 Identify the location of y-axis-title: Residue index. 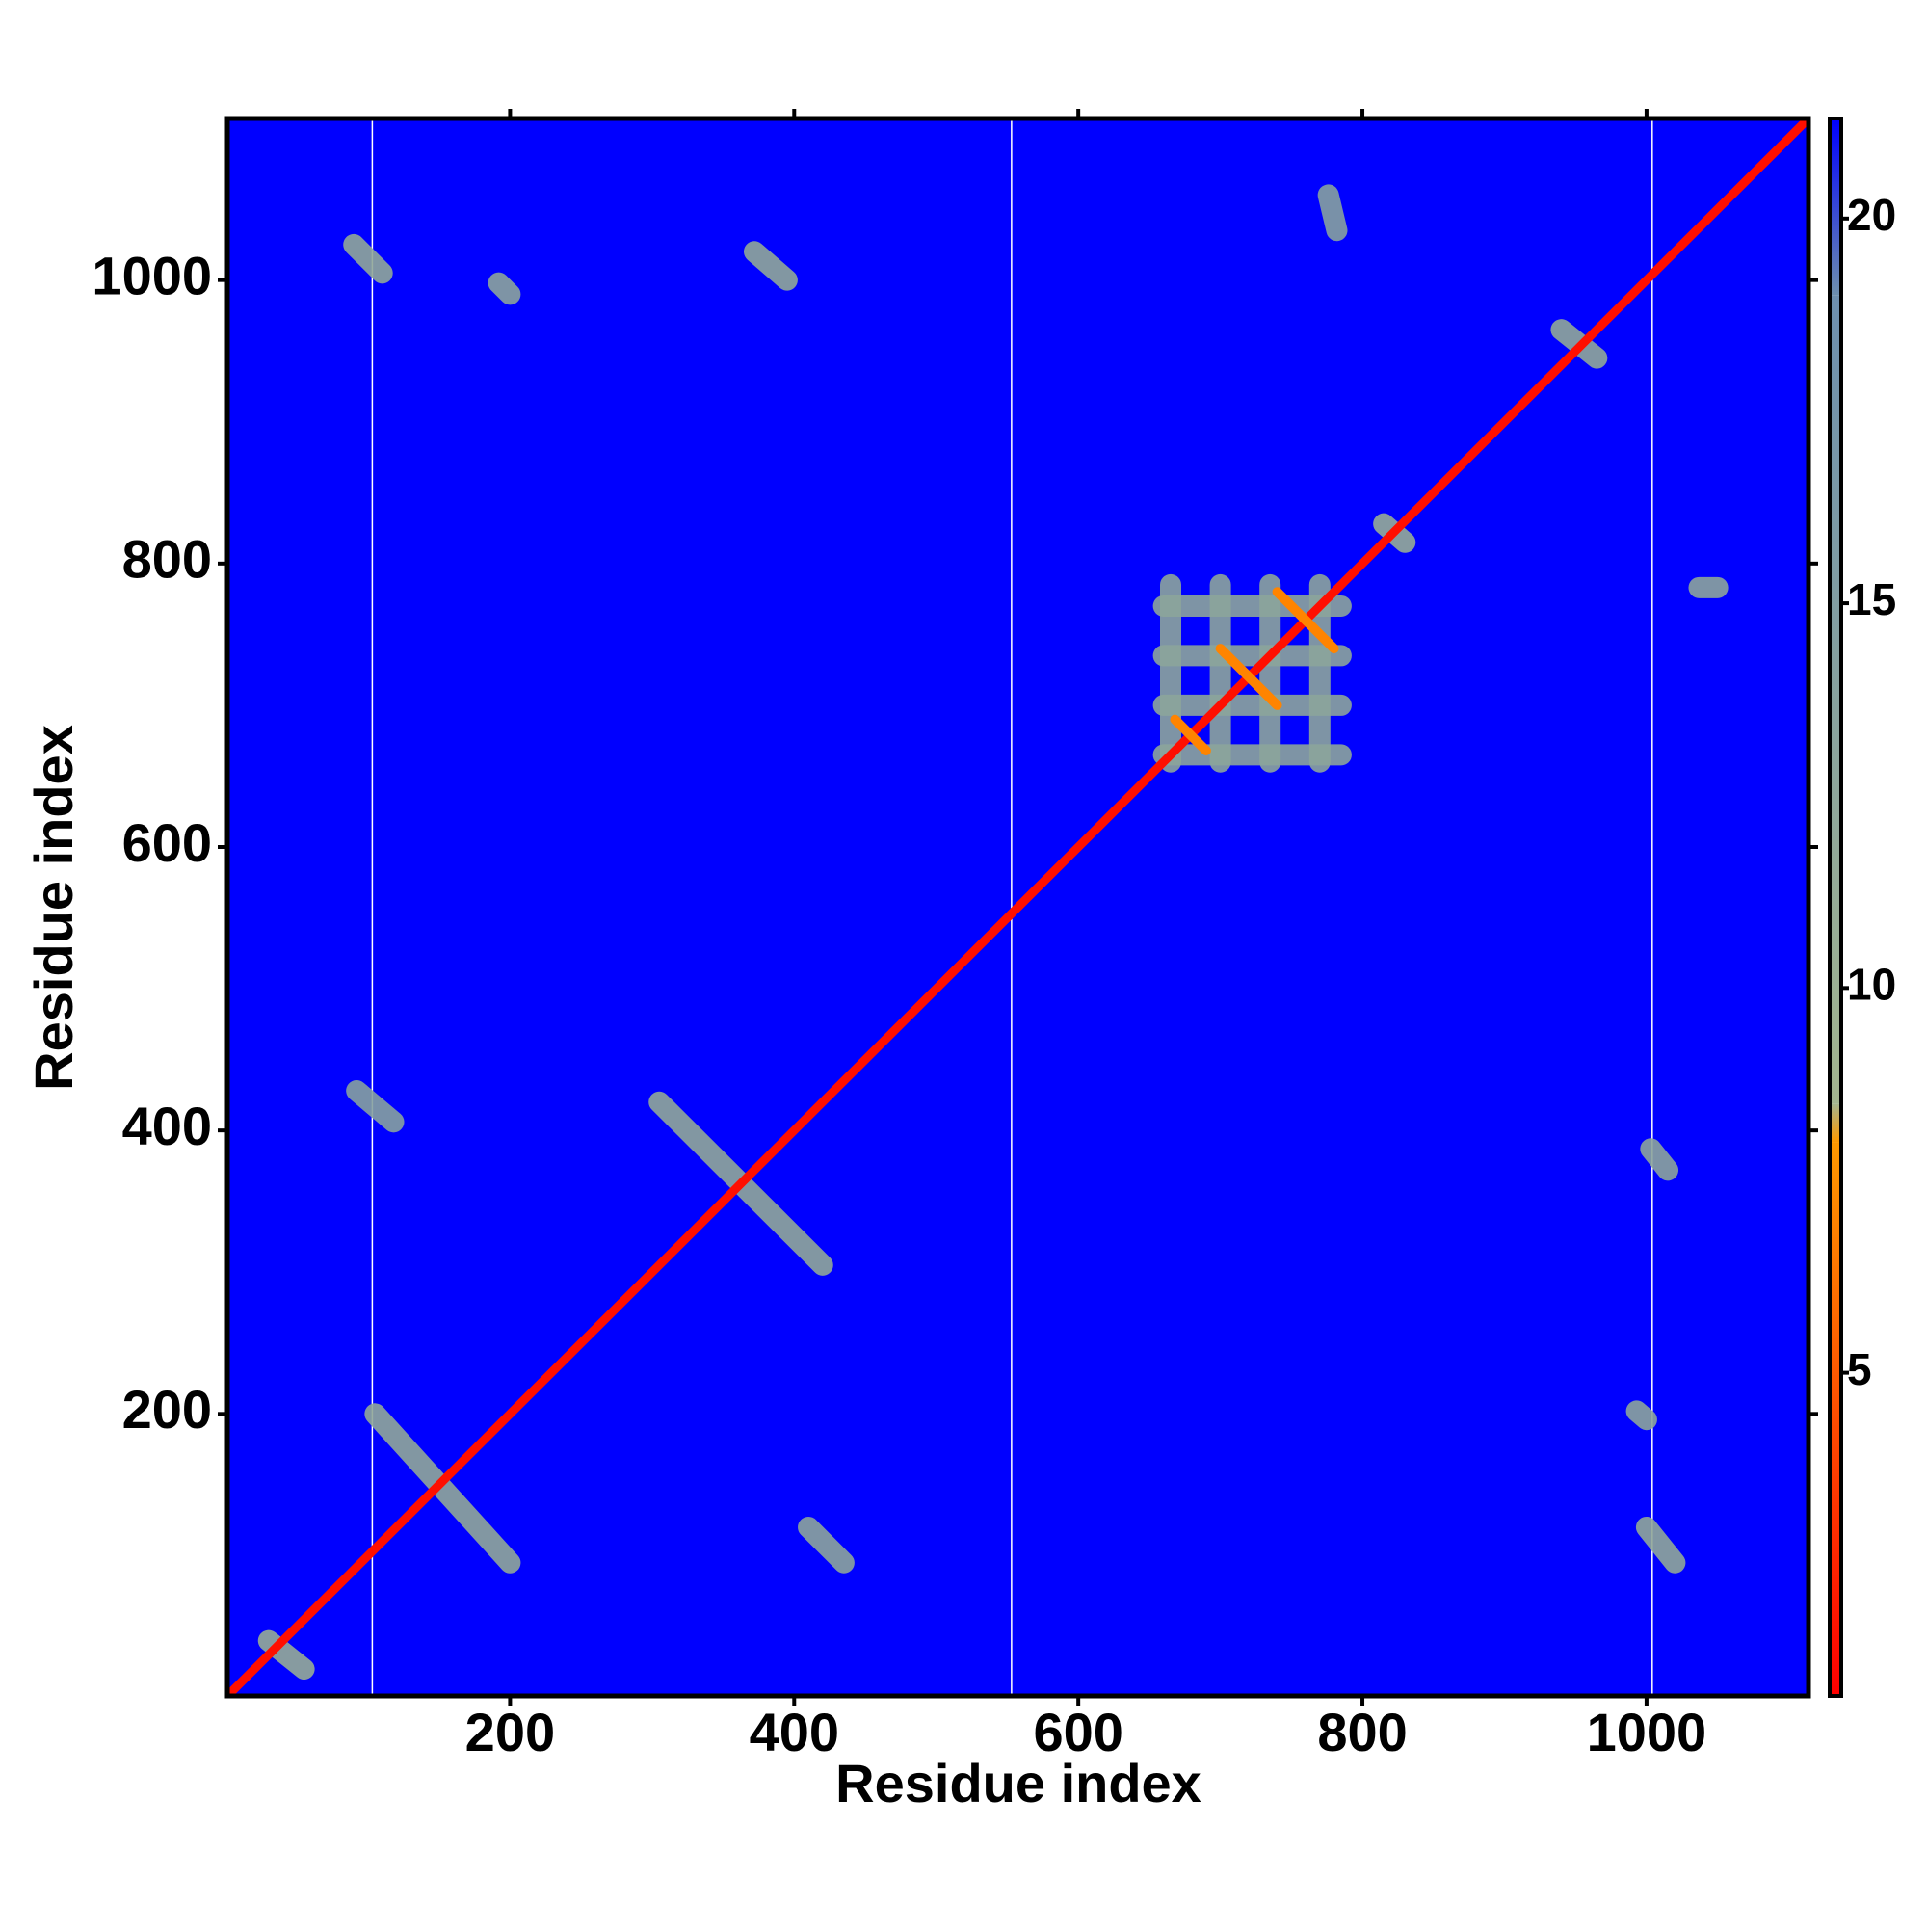
(53, 908).